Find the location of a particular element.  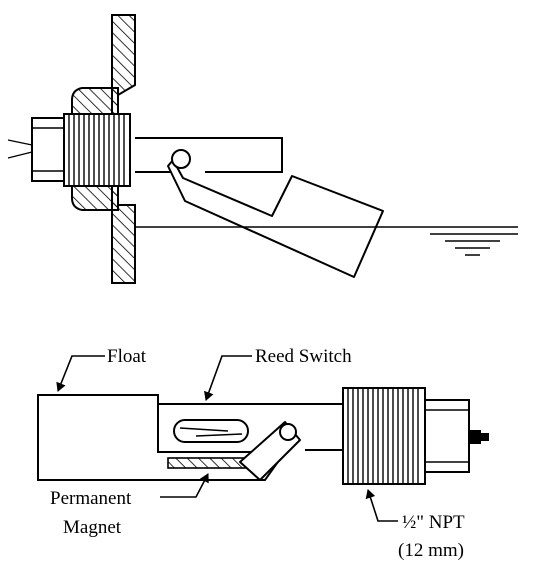

stem-outline is located at coordinates (251, 423).